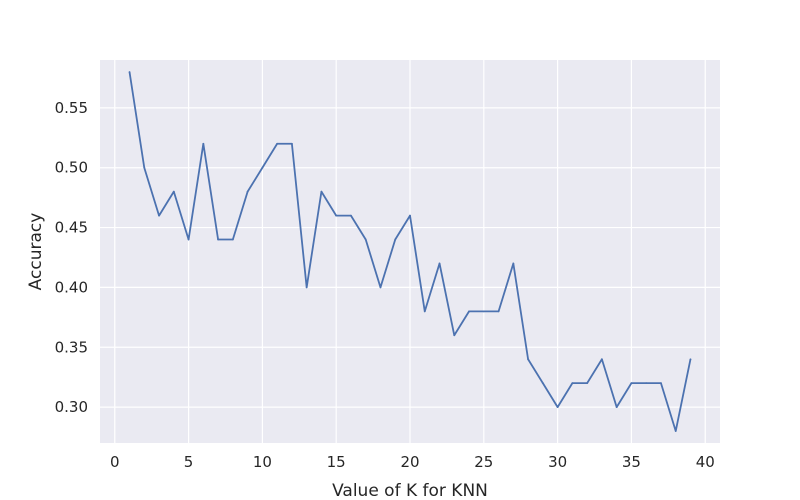  Describe the element at coordinates (631, 462) in the screenshot. I see `x-tick-label: 35` at that location.